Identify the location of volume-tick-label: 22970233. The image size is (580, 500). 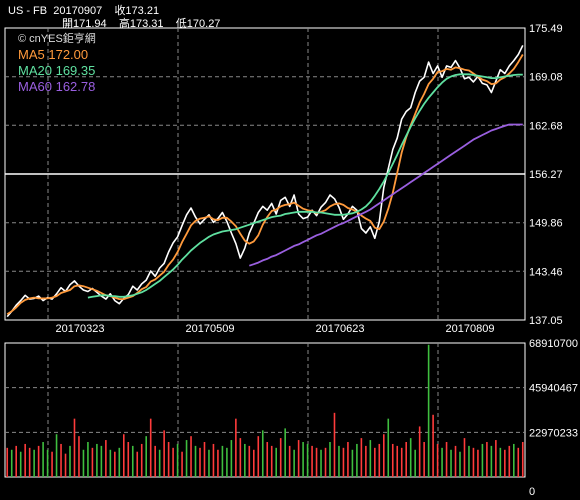
(553, 433).